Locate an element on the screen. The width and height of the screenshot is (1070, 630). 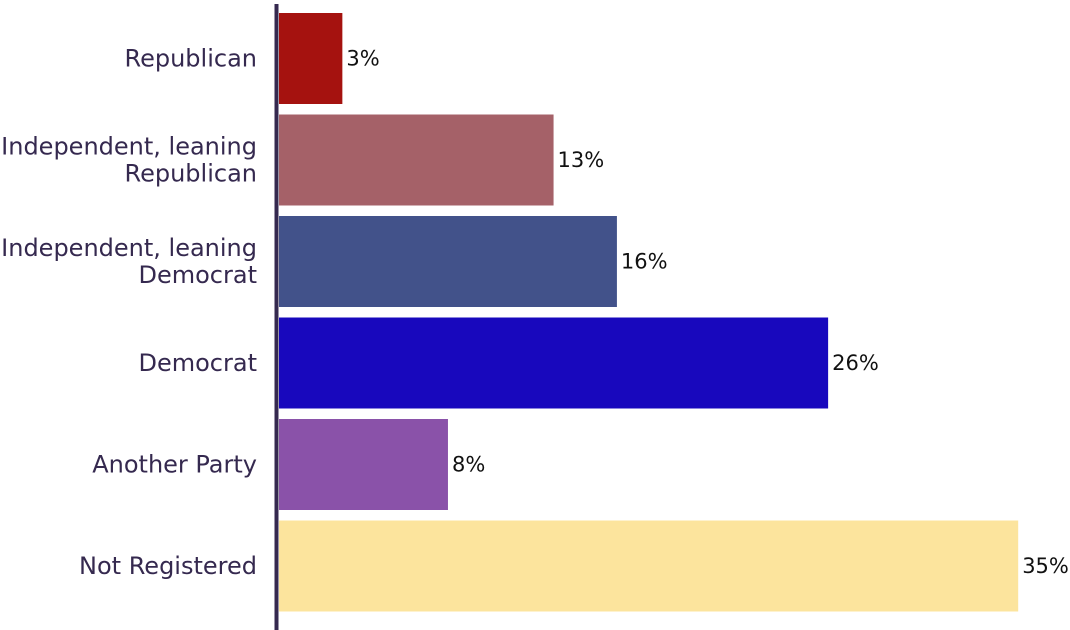
bar-another-party is located at coordinates (363, 464).